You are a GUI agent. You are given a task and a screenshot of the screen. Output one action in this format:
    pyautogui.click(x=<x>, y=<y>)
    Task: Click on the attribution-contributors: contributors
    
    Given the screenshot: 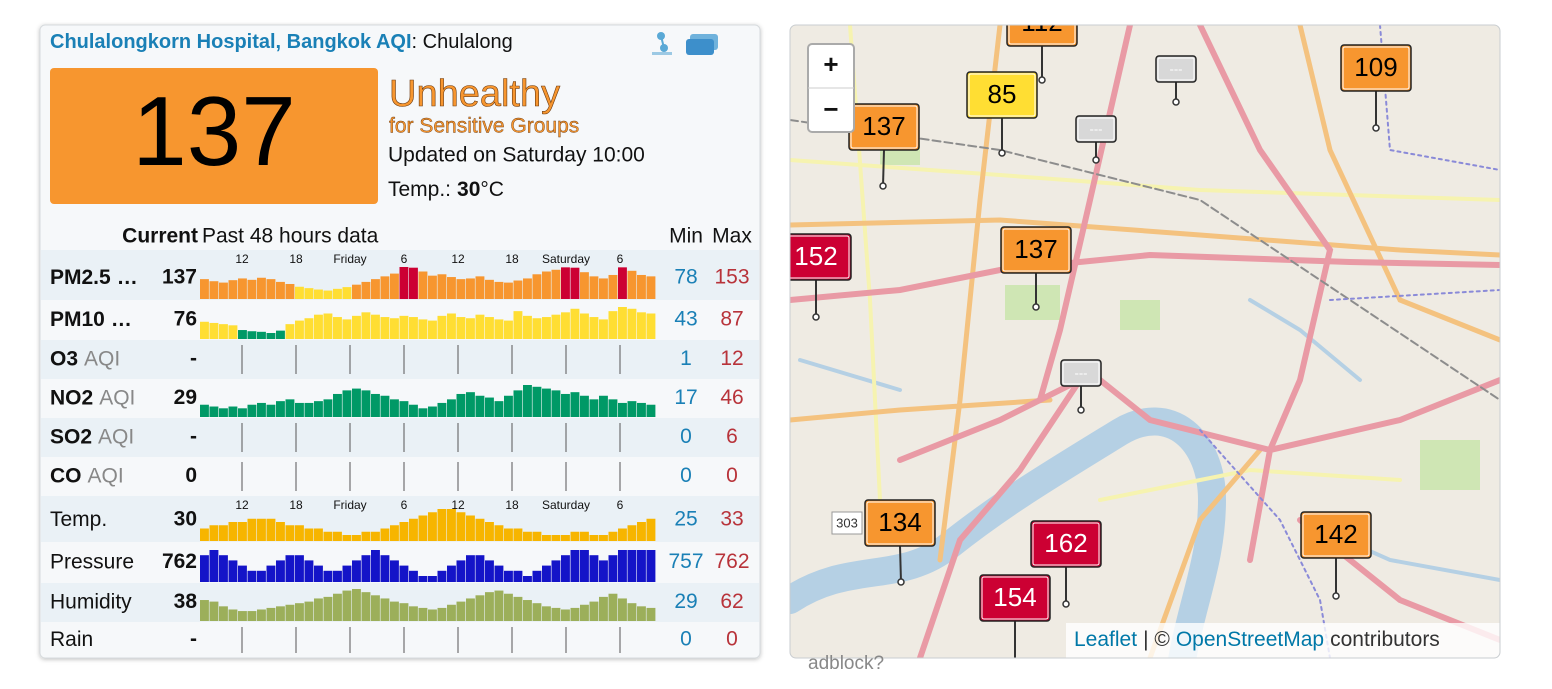 What is the action you would take?
    pyautogui.click(x=1385, y=639)
    